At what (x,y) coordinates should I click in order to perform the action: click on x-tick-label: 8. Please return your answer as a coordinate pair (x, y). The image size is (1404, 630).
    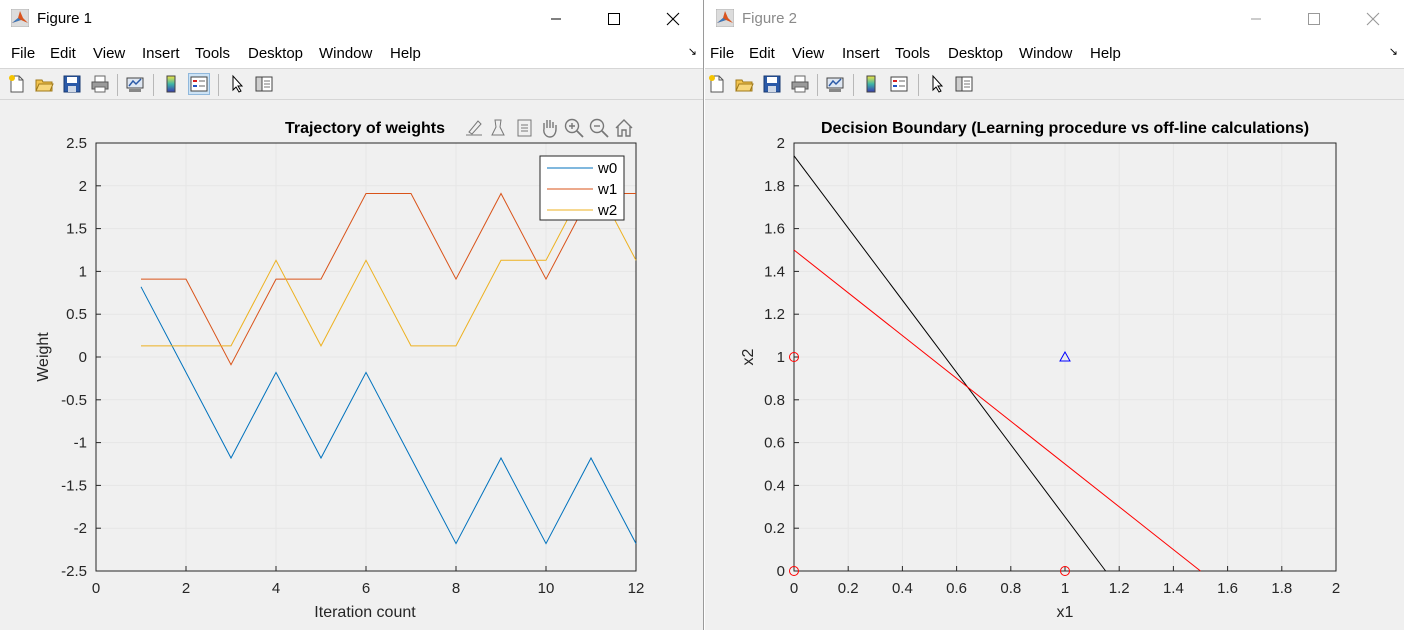
    Looking at the image, I should click on (456, 588).